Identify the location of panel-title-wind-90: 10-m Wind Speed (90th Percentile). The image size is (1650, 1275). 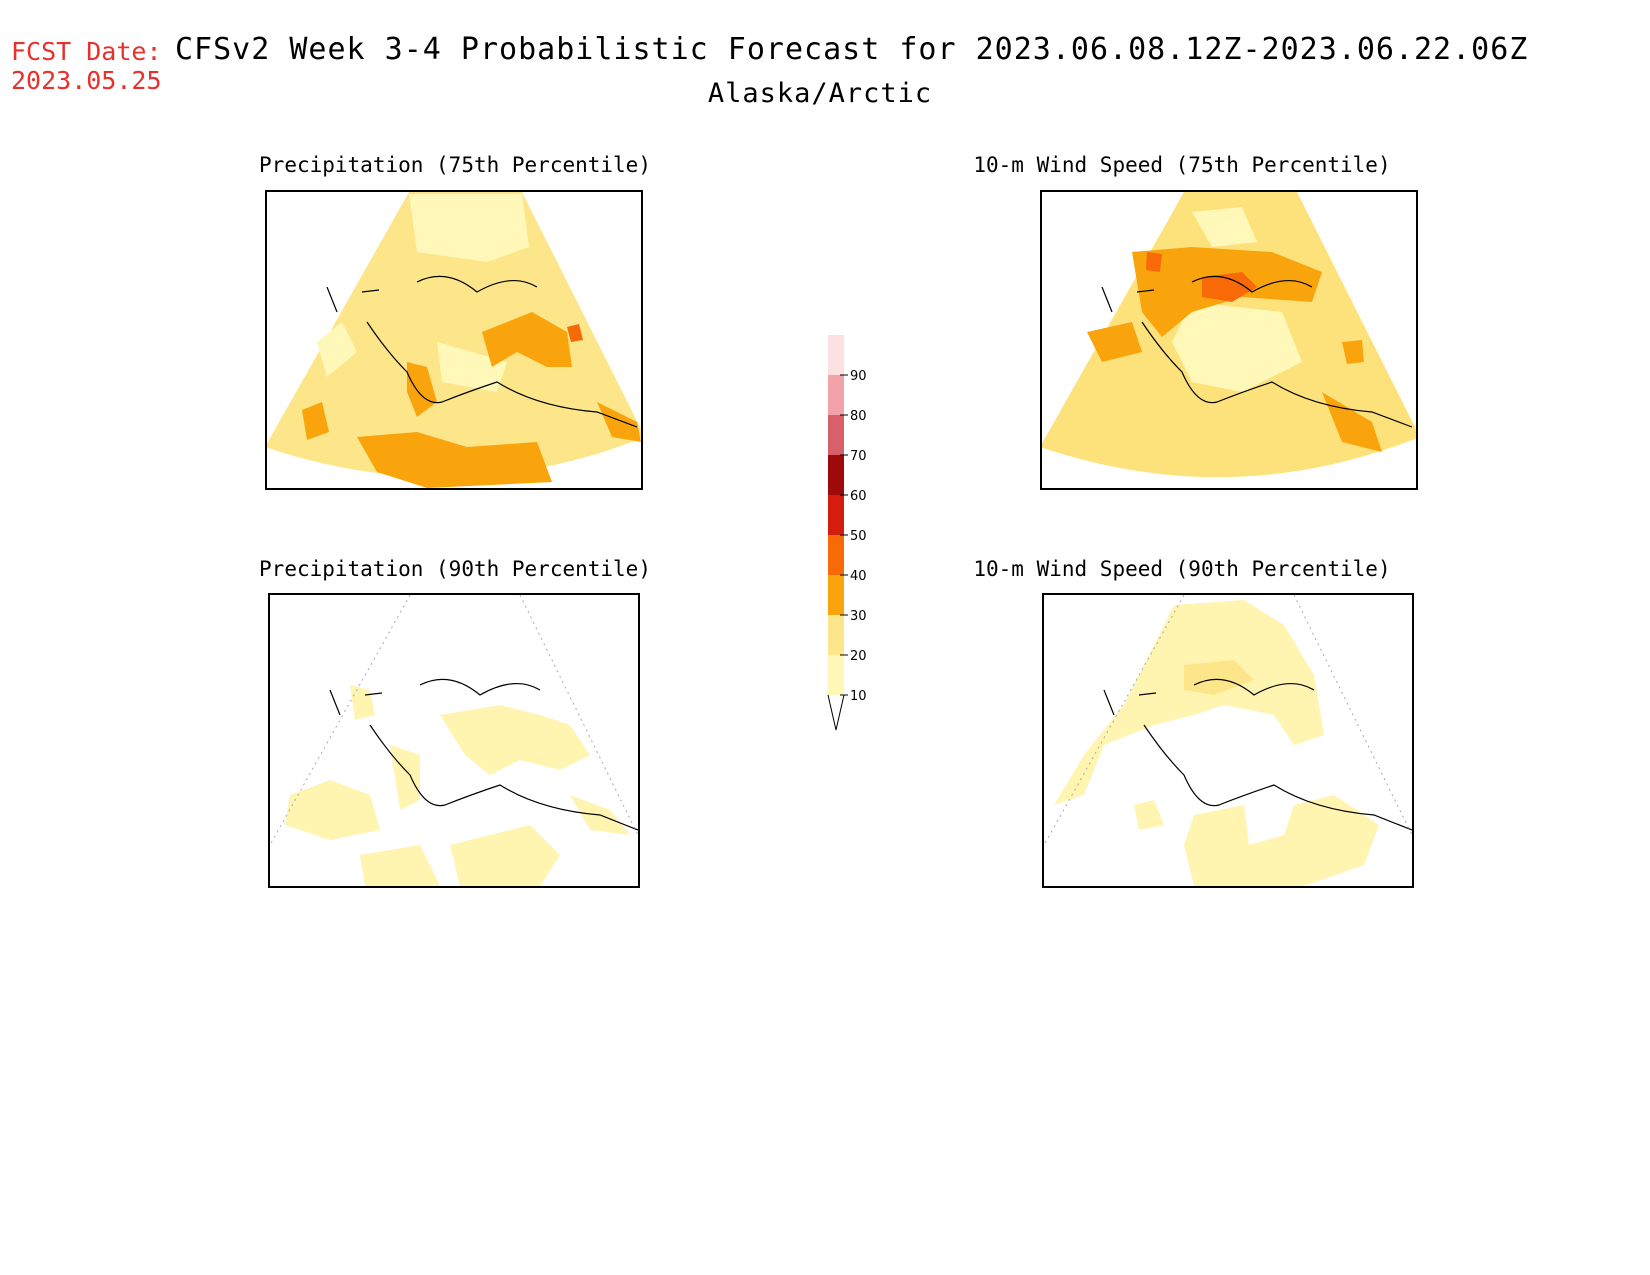
(1182, 569).